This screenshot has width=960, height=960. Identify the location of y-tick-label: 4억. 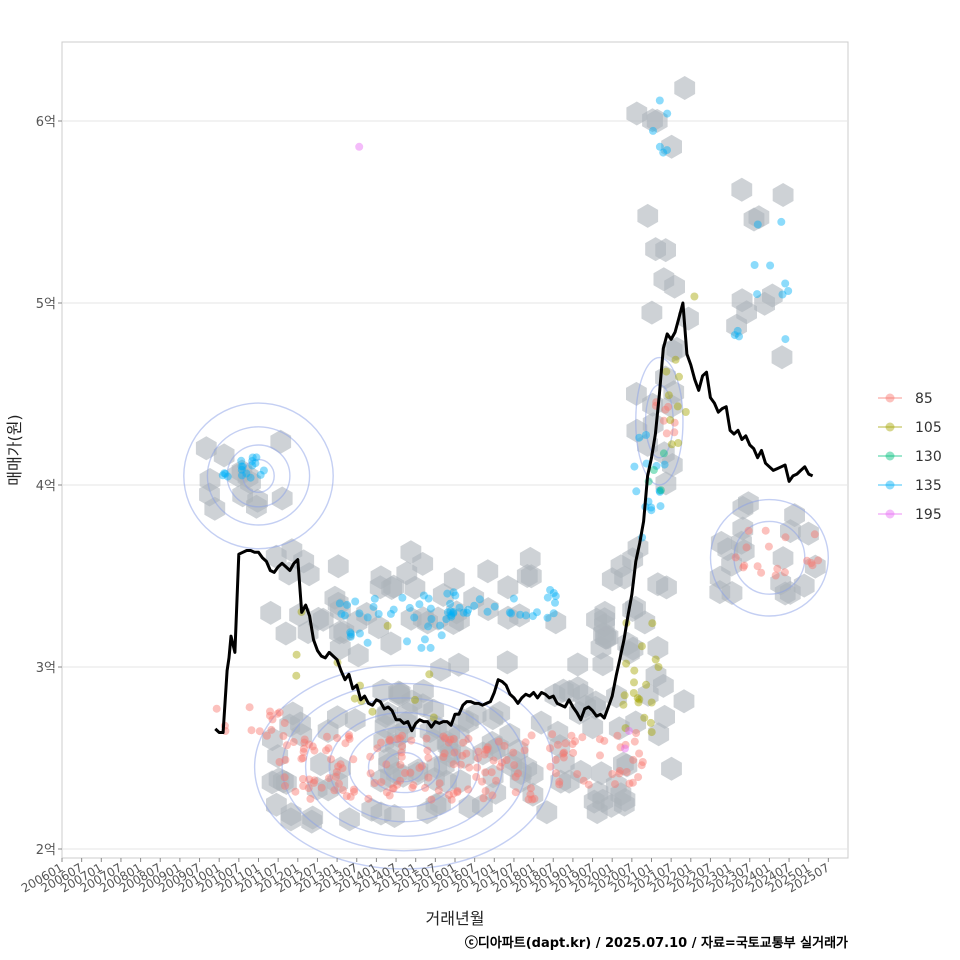
(46, 486).